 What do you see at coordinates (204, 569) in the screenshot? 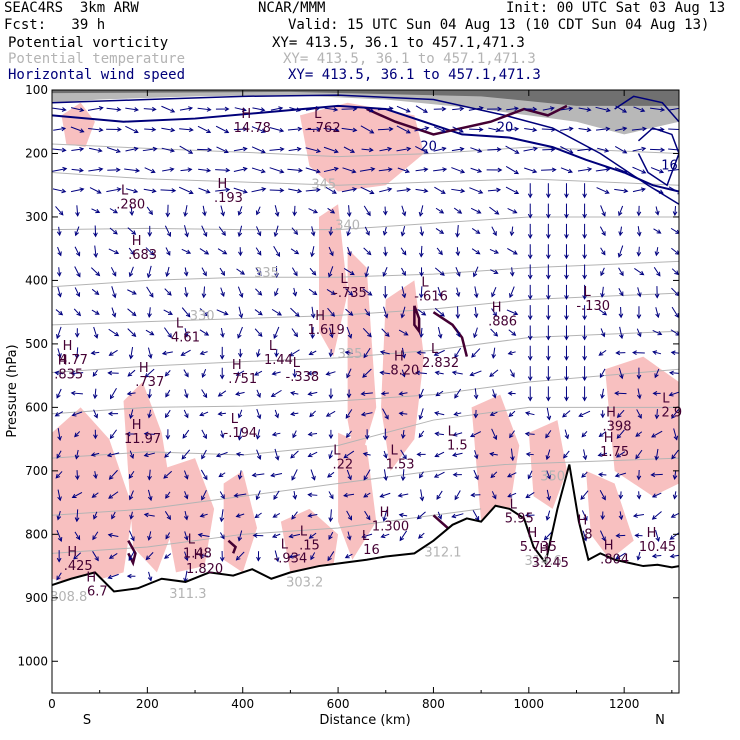
I see `pv-extremum-value-38: 1.820` at bounding box center [204, 569].